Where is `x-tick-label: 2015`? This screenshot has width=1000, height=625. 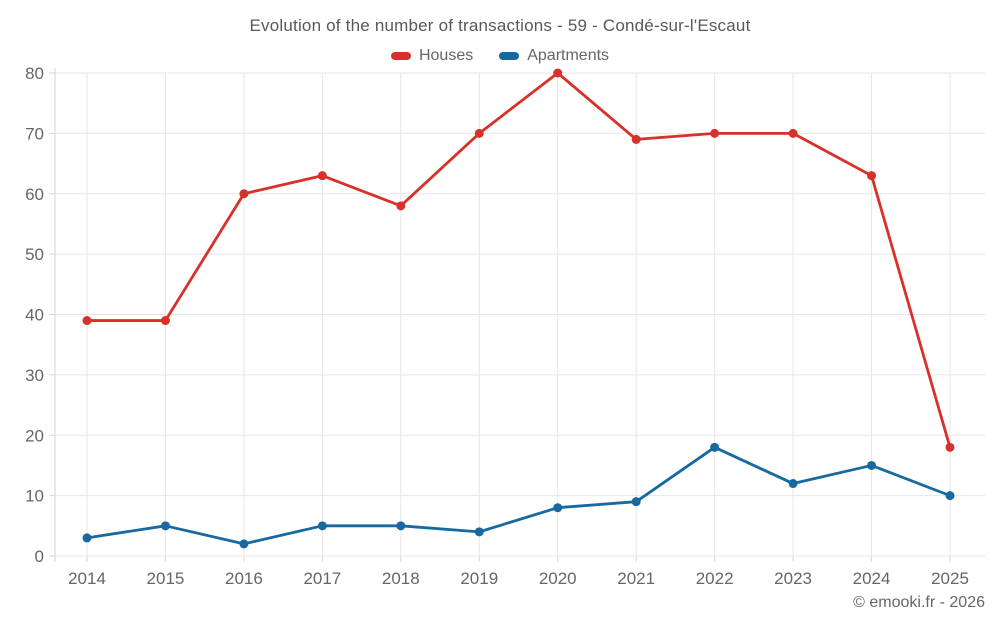 x-tick-label: 2015 is located at coordinates (166, 578).